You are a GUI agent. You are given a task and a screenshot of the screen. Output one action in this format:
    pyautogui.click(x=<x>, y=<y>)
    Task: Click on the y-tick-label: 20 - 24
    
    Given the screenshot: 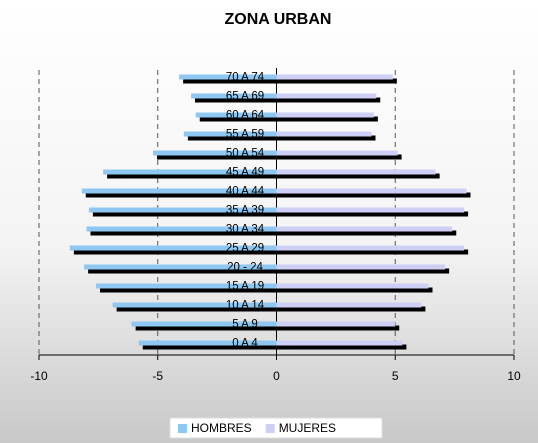 What is the action you would take?
    pyautogui.click(x=245, y=268)
    